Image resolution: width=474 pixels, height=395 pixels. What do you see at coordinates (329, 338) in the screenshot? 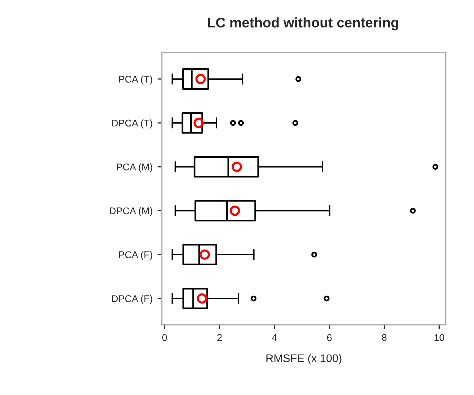
I see `x-tick-label: 6` at bounding box center [329, 338].